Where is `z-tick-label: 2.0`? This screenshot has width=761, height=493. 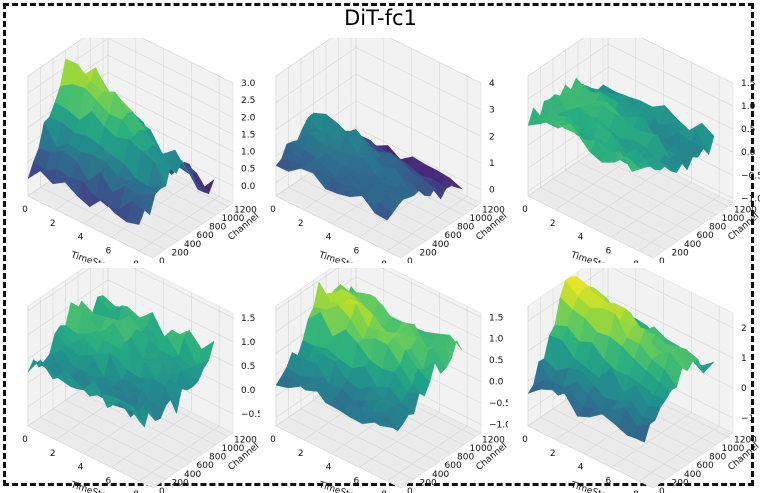
z-tick-label: 2.0 is located at coordinates (248, 118).